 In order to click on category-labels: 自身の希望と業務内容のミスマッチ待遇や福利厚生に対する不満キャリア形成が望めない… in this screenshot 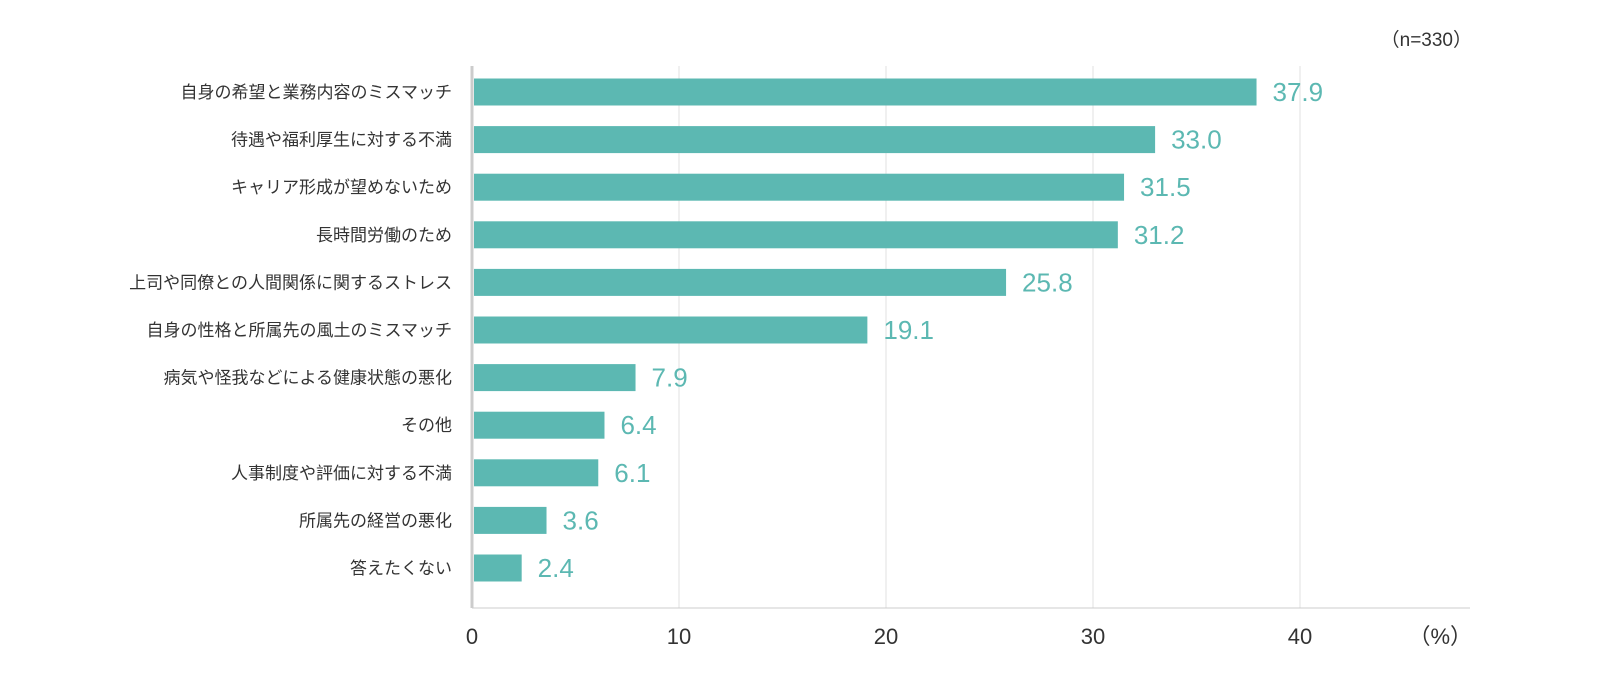, I will do `click(290, 331)`.